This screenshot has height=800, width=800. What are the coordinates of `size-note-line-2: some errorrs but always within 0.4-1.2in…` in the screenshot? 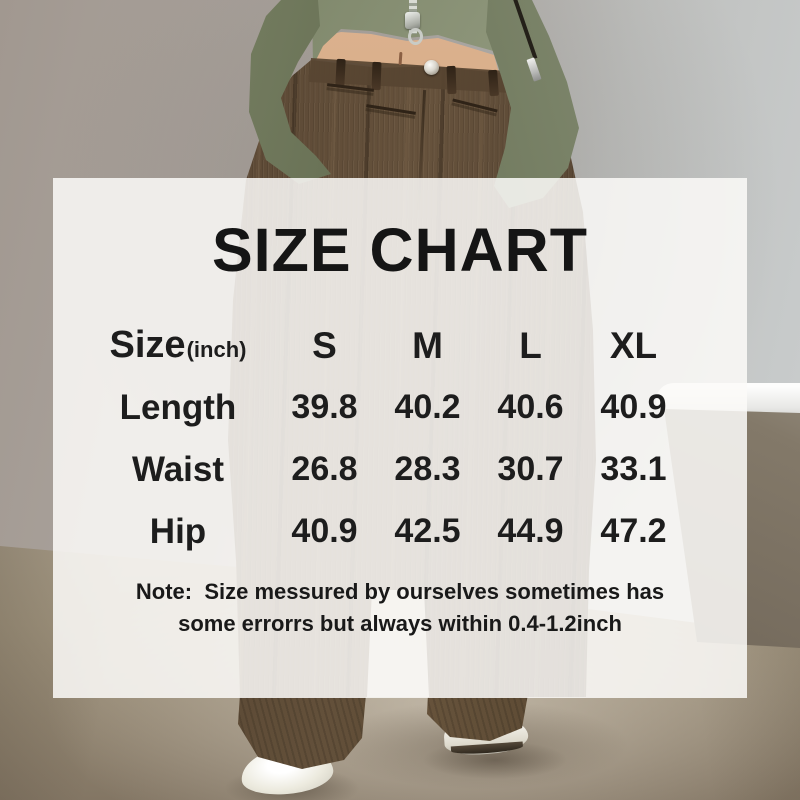 It's located at (400, 623).